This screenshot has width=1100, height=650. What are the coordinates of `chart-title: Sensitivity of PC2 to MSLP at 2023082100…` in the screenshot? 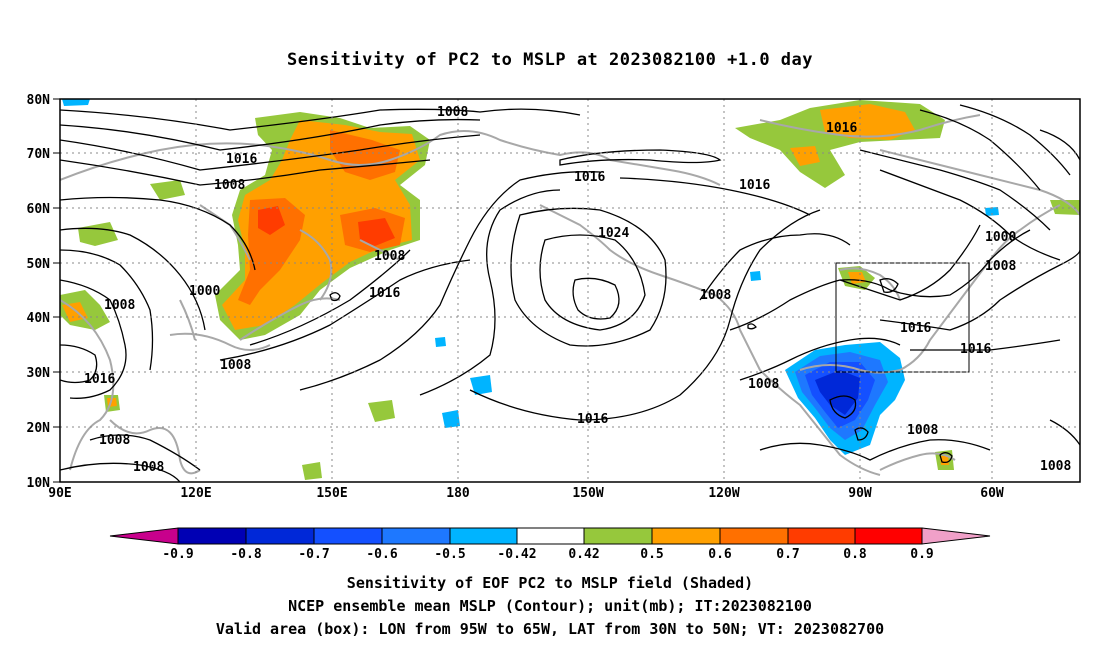 It's located at (549, 60).